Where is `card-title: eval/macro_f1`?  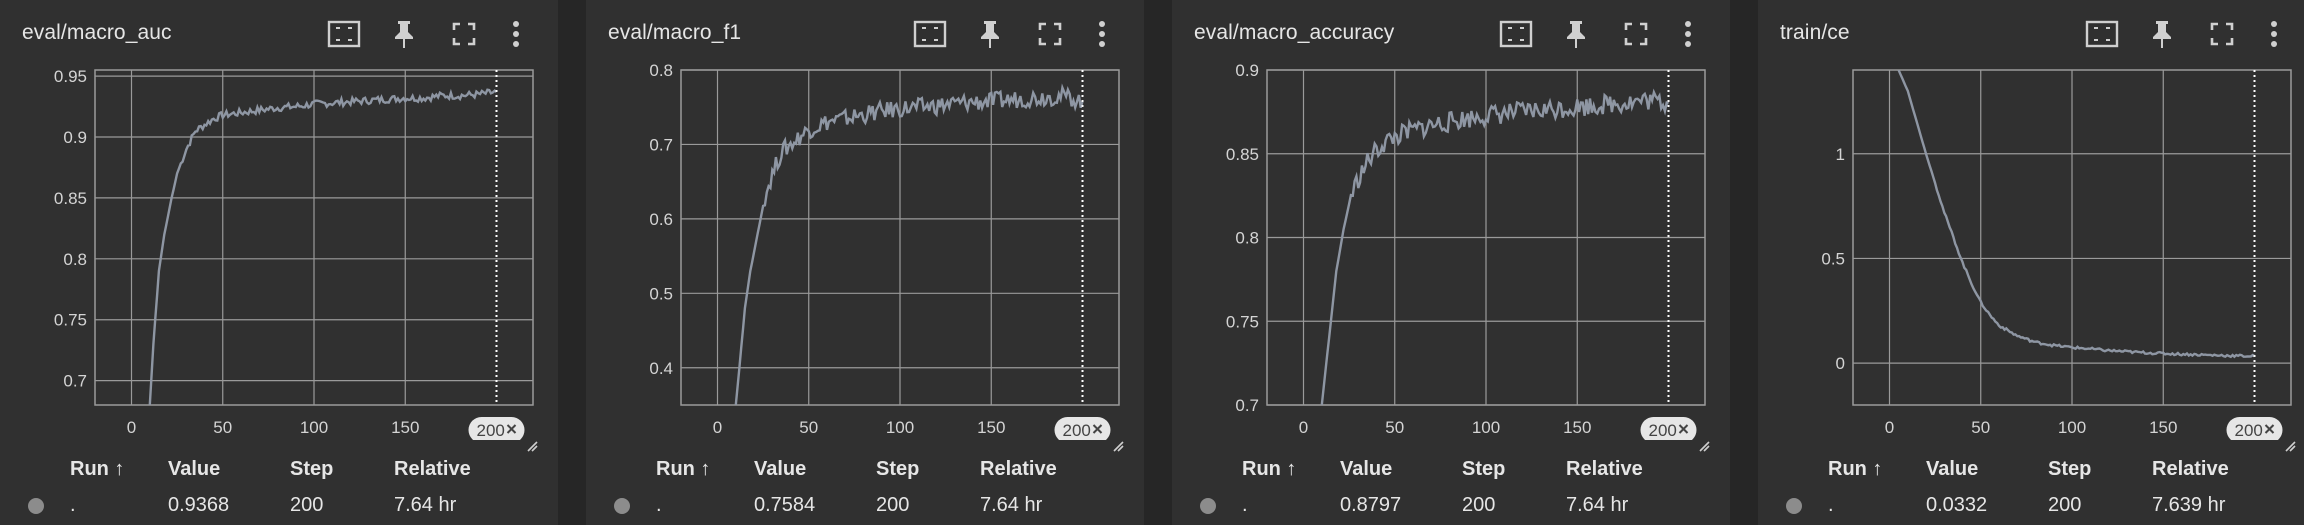 card-title: eval/macro_f1 is located at coordinates (675, 32).